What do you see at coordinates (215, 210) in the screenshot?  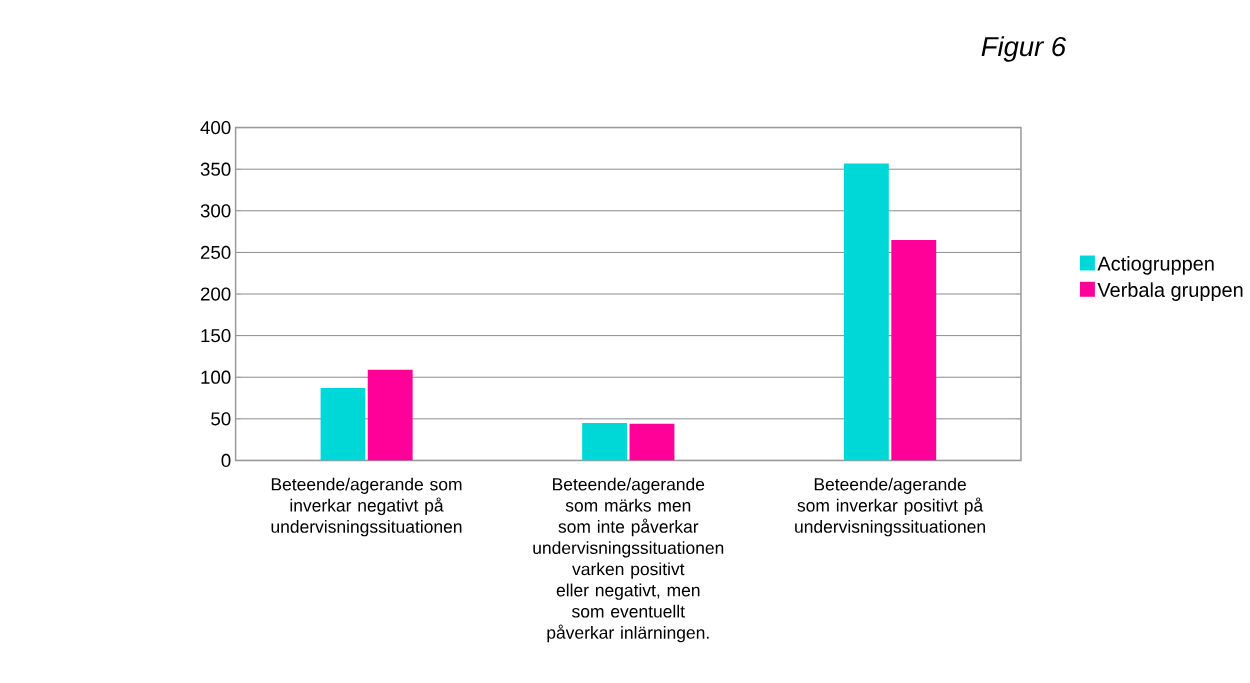 I see `y-tick-label: 300` at bounding box center [215, 210].